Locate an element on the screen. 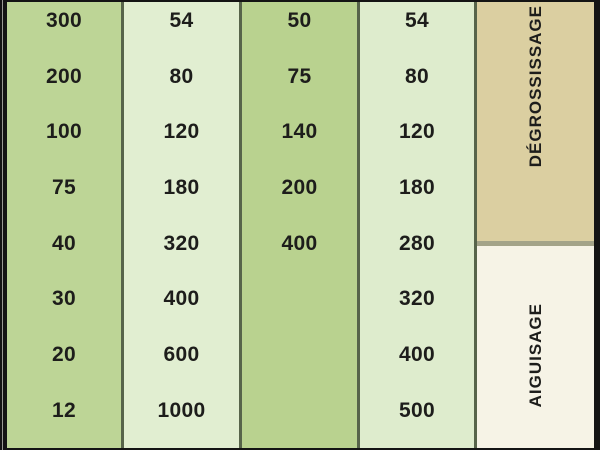 The height and width of the screenshot is (450, 600). grit-cell: 100 is located at coordinates (64, 132).